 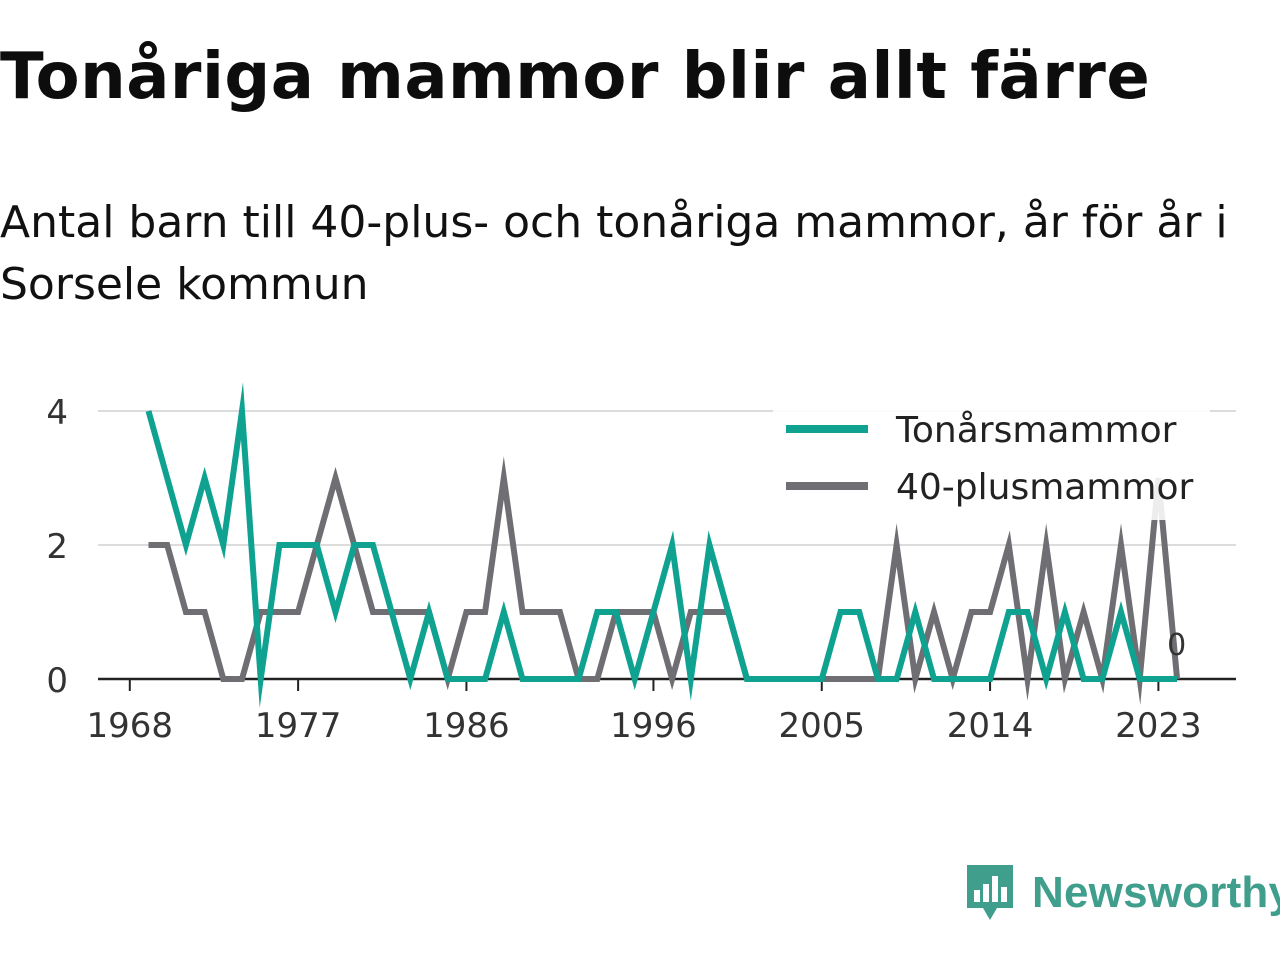 What do you see at coordinates (1045, 487) in the screenshot?
I see `legend-label: 40-plusmammor` at bounding box center [1045, 487].